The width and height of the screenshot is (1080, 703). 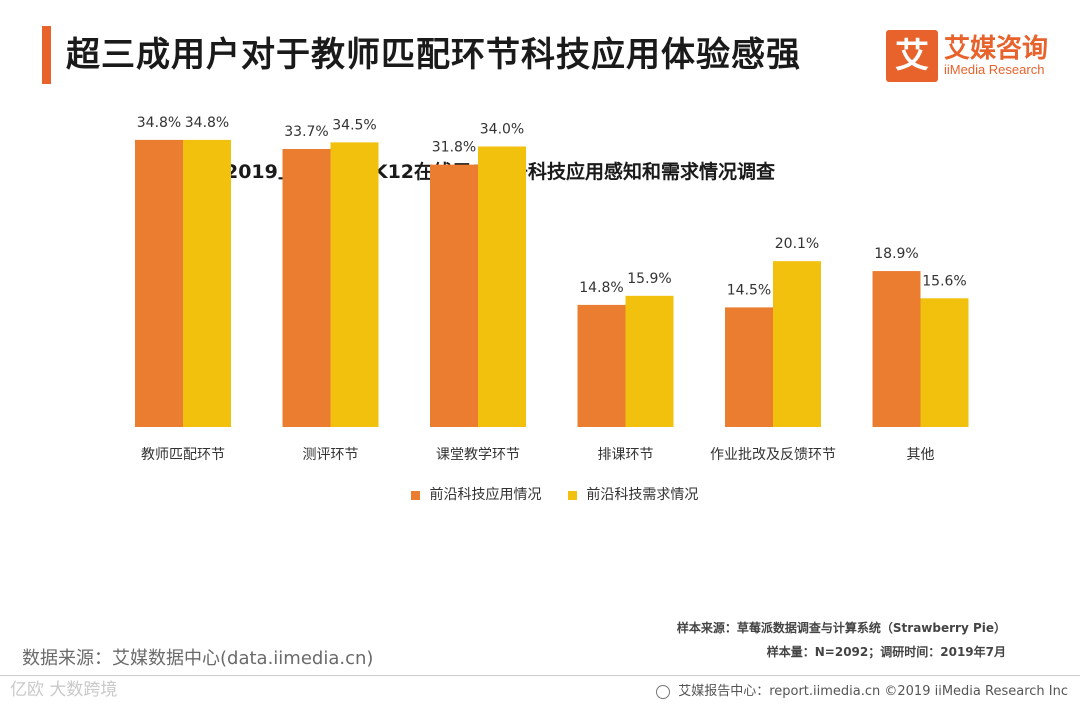 What do you see at coordinates (565, 494) in the screenshot?
I see `chart-legend: 前沿科技应用情况 前沿科技需求情况` at bounding box center [565, 494].